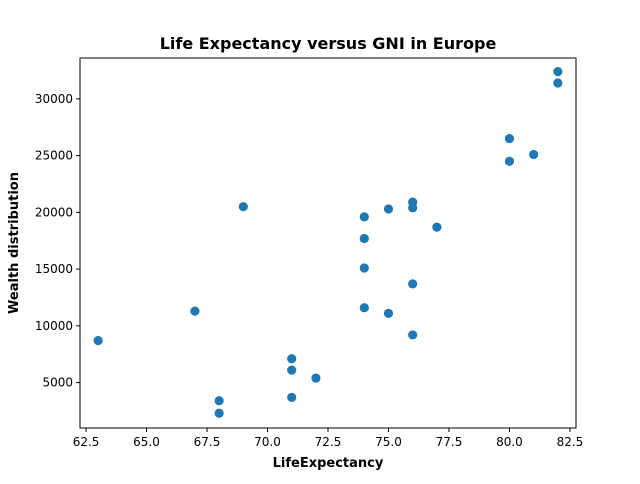 Image resolution: width=640 pixels, height=484 pixels. What do you see at coordinates (57, 383) in the screenshot?
I see `y-tick-label: 5000` at bounding box center [57, 383].